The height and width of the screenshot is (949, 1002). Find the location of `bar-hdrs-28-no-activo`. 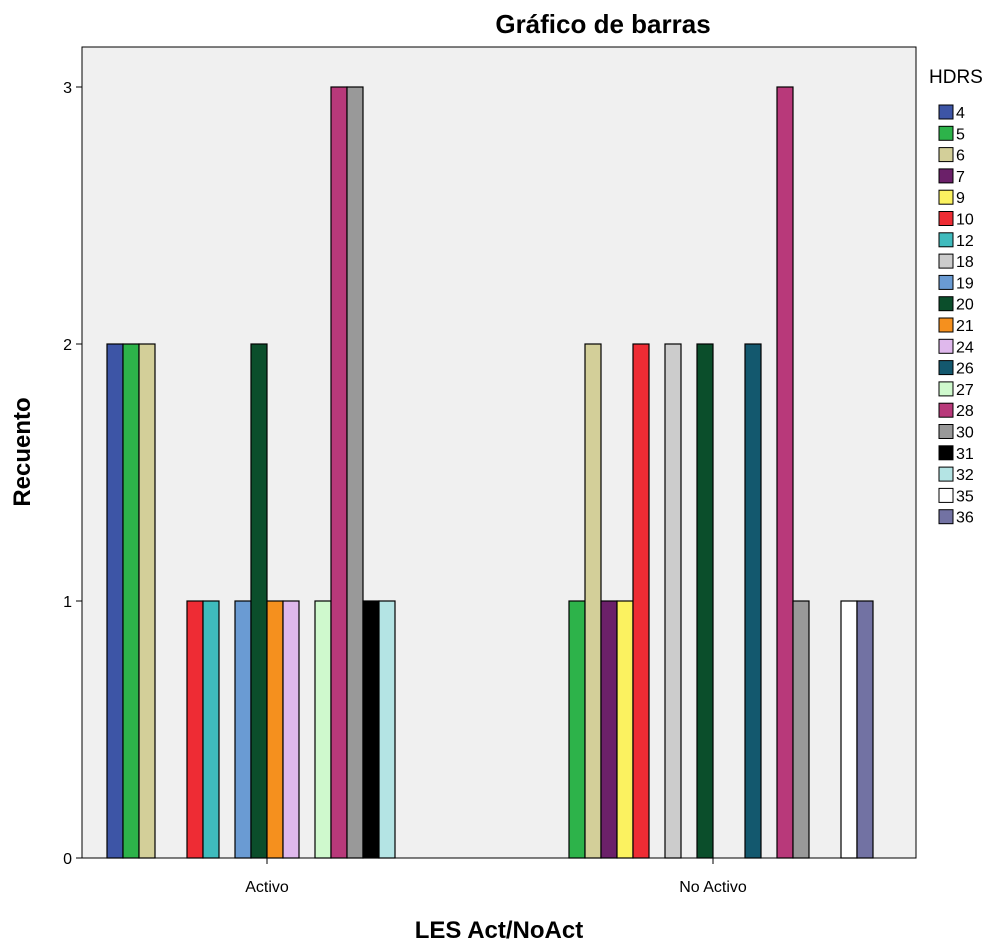

bar-hdrs-28-no-activo is located at coordinates (785, 472).